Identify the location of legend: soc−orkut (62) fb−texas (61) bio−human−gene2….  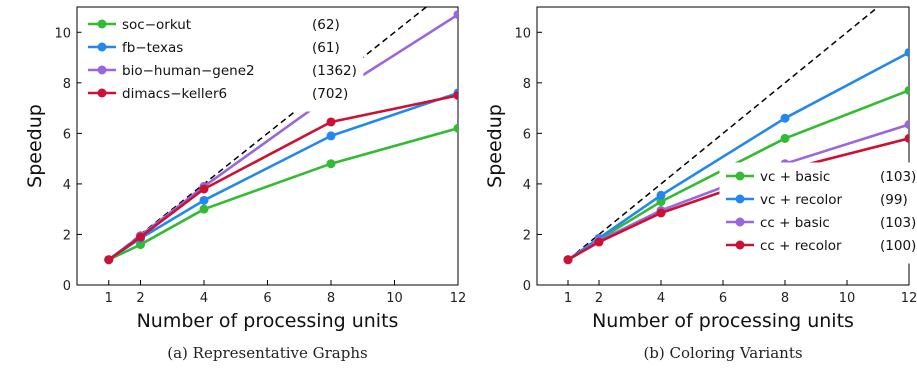
(222, 61).